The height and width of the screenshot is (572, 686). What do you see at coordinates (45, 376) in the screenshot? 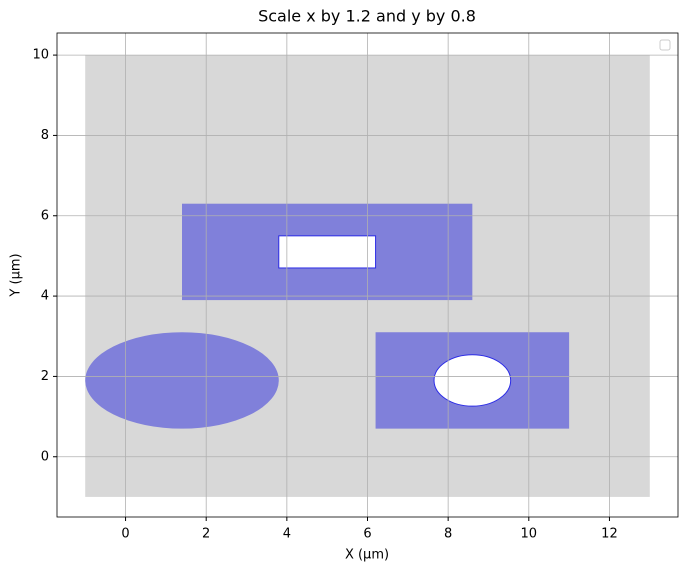
I see `y-tick-label: 2` at bounding box center [45, 376].